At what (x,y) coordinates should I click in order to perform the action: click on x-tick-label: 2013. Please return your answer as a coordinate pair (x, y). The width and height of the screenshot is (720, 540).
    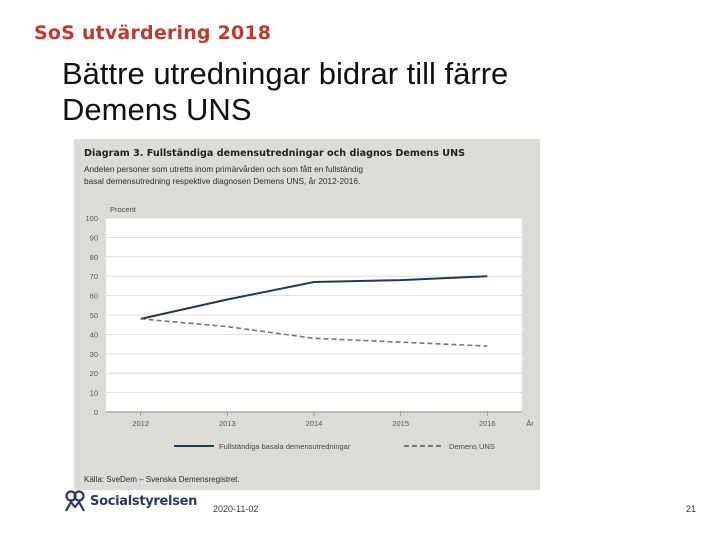
    Looking at the image, I should click on (227, 423).